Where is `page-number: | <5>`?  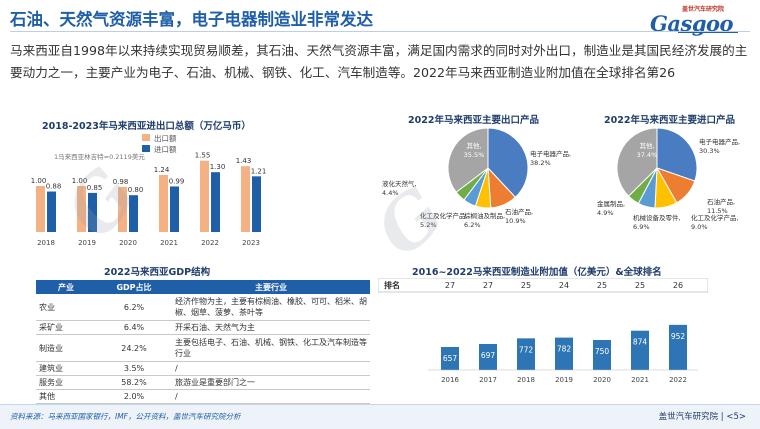
page-number: | <5> is located at coordinates (733, 417).